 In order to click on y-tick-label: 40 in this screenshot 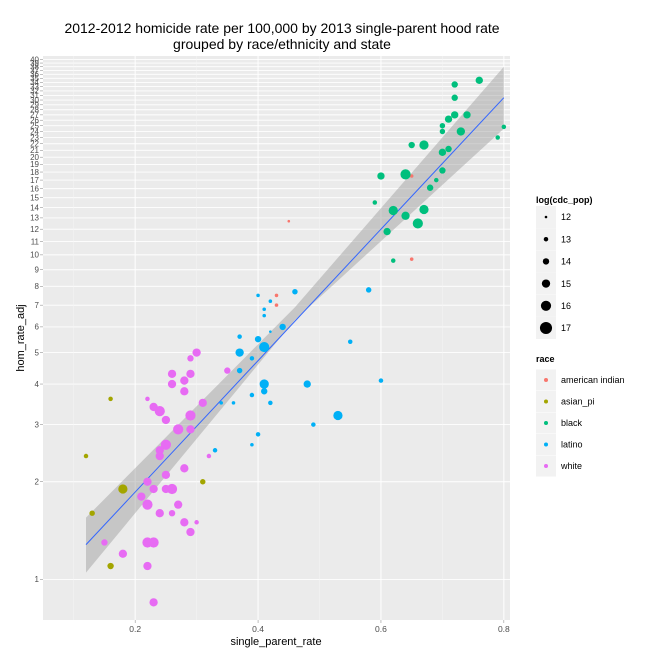, I will do `click(34, 59)`.